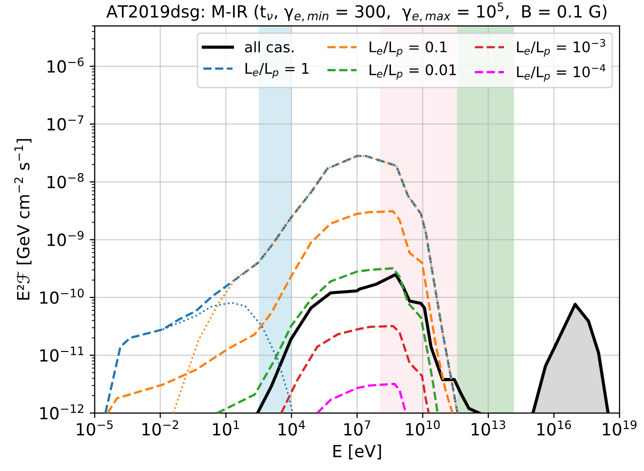 This screenshot has height=471, width=644. What do you see at coordinates (561, 48) in the screenshot?
I see `legend-label: L$_{e}$/L$_{p}$ = 10$^{−3}$` at bounding box center [561, 48].